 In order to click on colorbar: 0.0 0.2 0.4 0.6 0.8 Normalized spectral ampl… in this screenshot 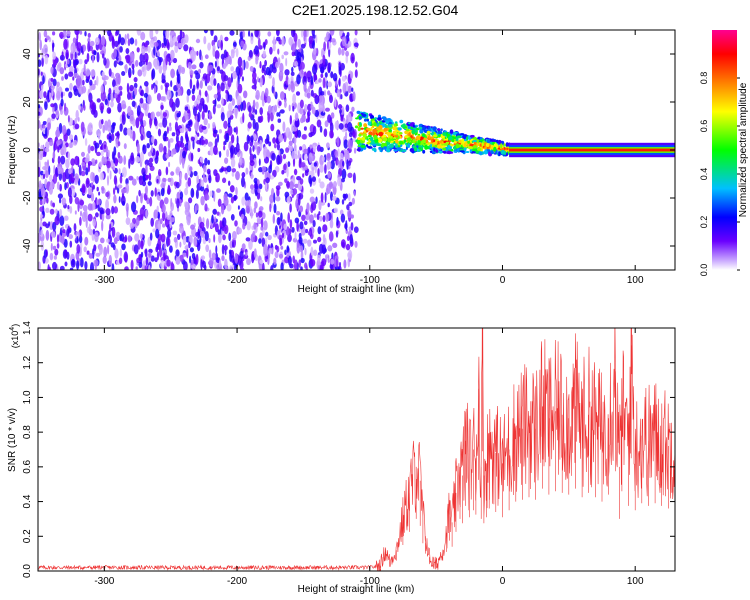, I will do `click(724, 153)`.